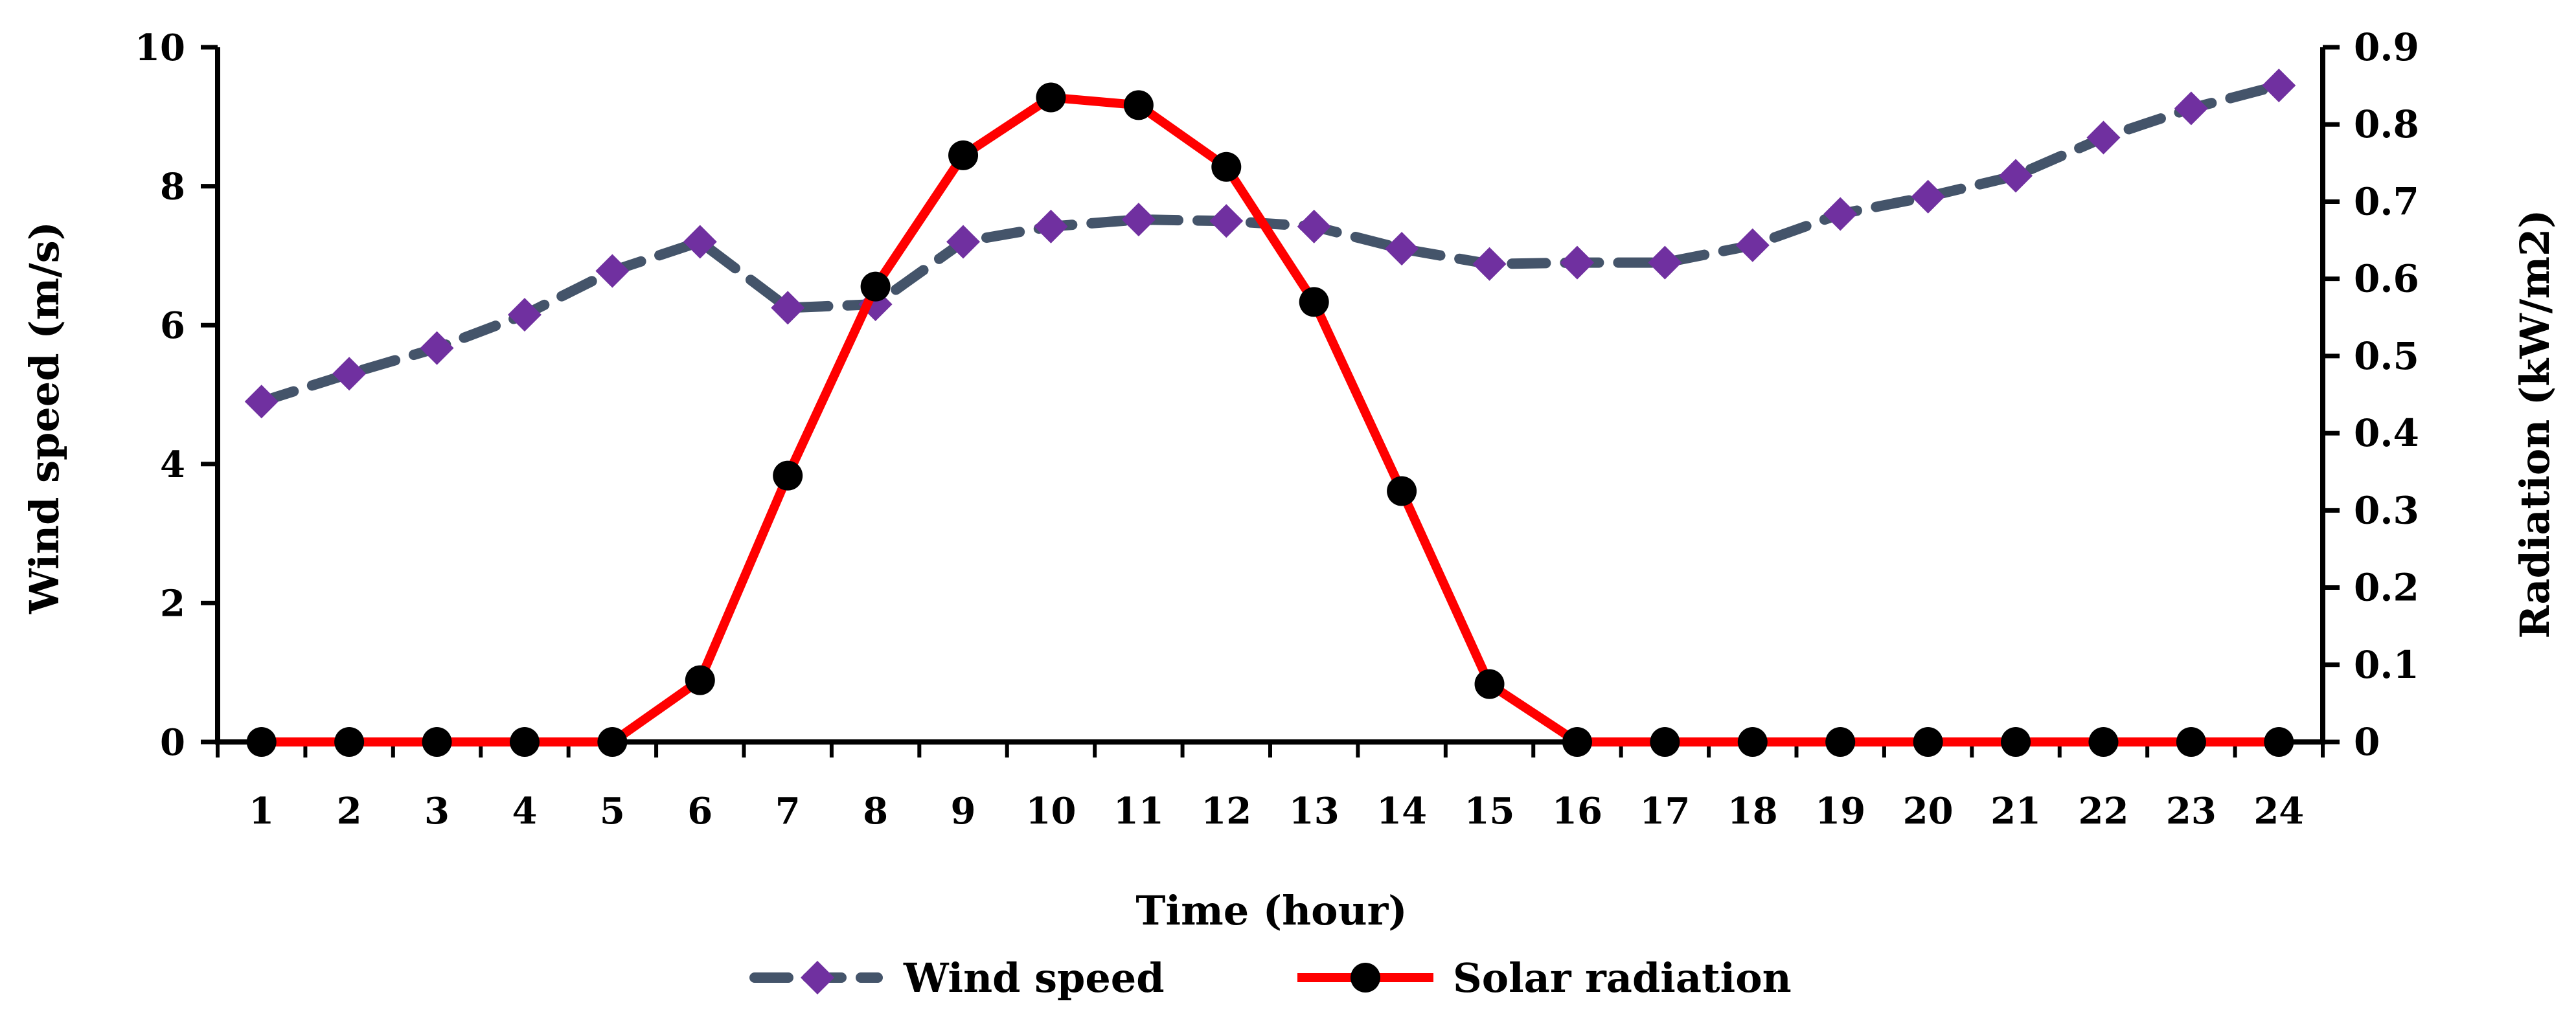 The image size is (2576, 1021). What do you see at coordinates (963, 811) in the screenshot?
I see `x-tick-label: 9` at bounding box center [963, 811].